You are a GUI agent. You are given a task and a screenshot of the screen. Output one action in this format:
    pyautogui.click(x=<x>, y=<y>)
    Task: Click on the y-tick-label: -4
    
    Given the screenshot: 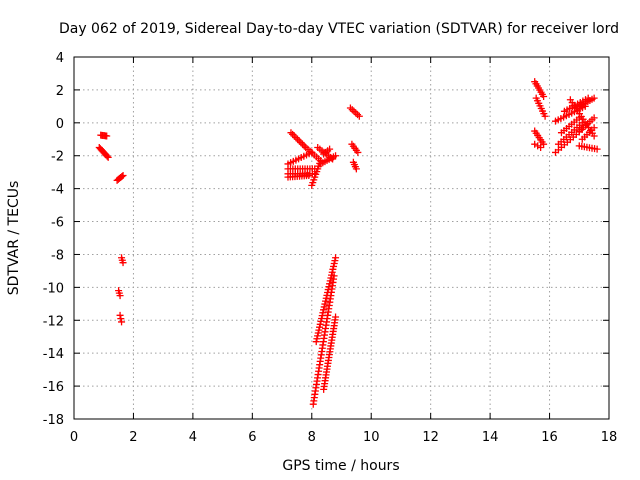 What is the action you would take?
    pyautogui.click(x=57, y=190)
    